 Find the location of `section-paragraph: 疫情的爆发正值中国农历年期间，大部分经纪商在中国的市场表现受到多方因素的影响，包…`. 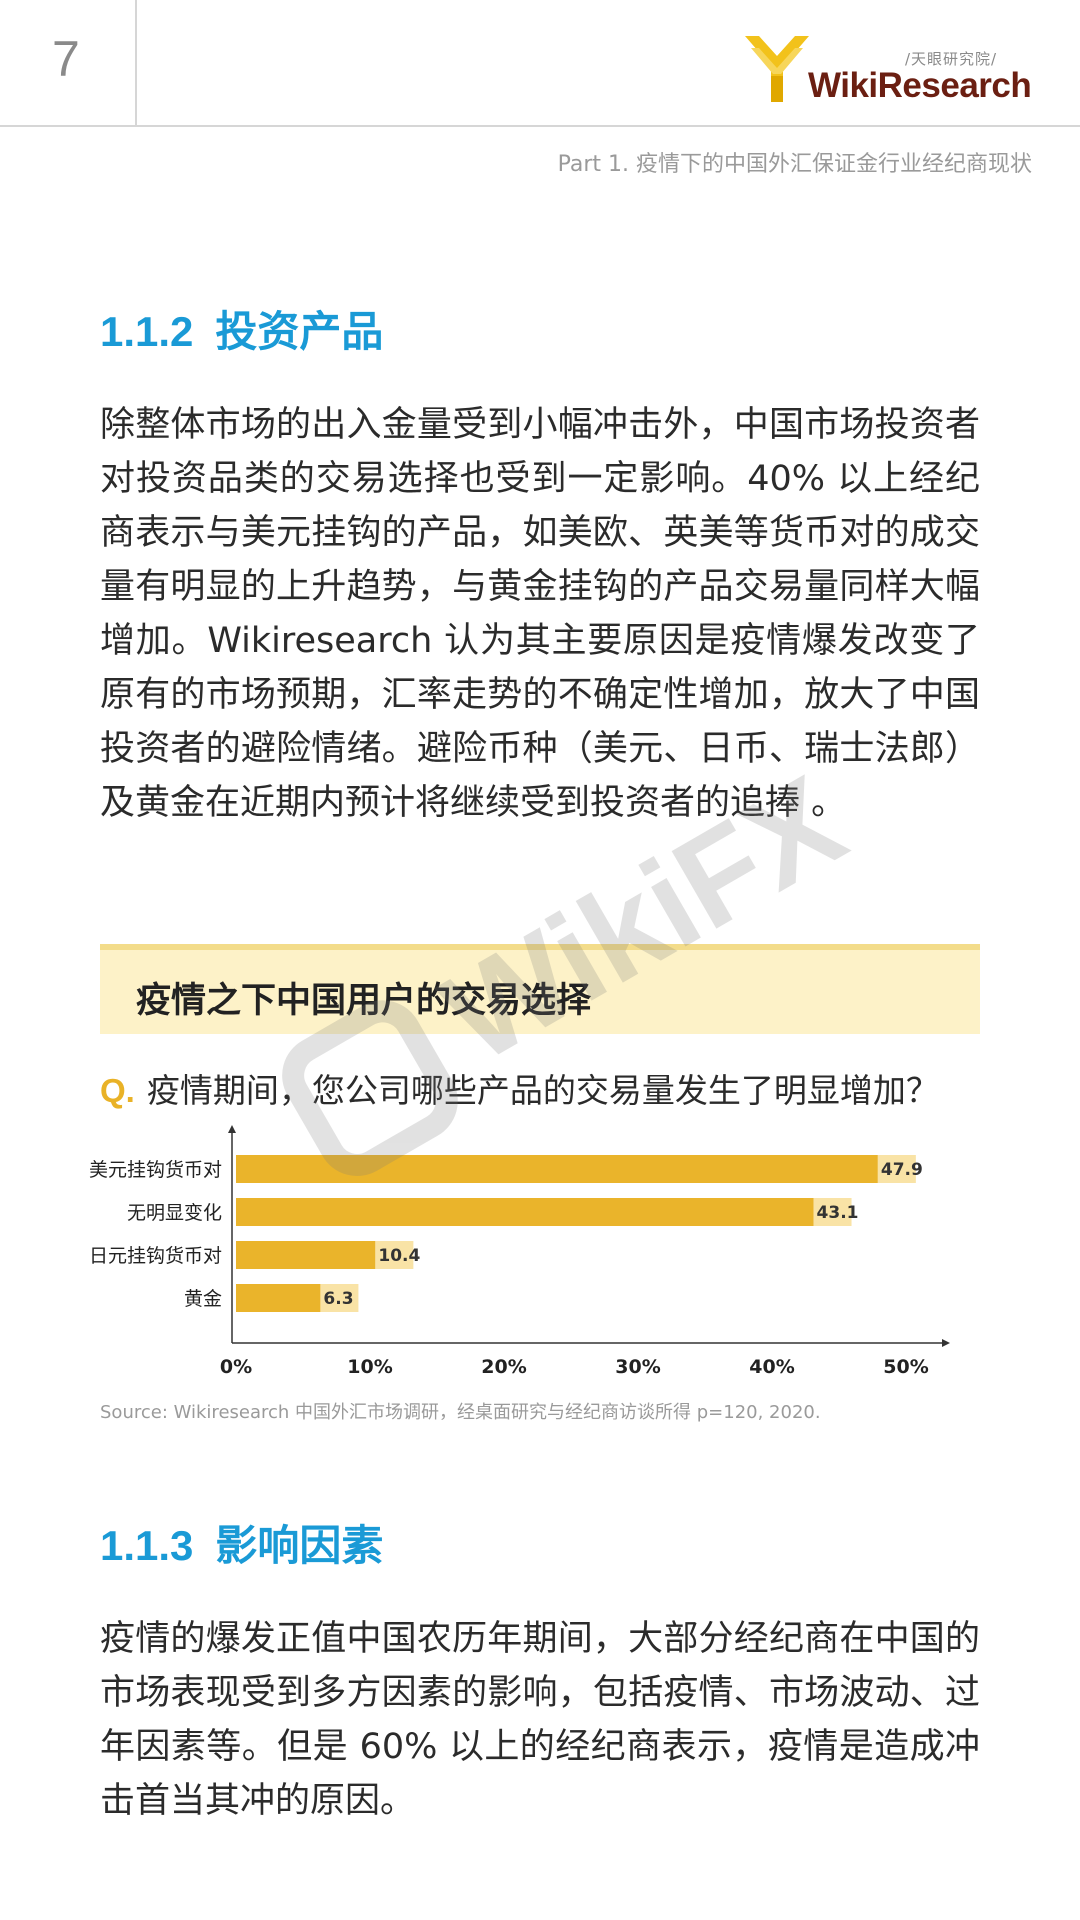

section-paragraph: 疫情的爆发正值中国农历年期间，大部分经纪商在中国的市场表现受到多方因素的影响，包… is located at coordinates (540, 1720).